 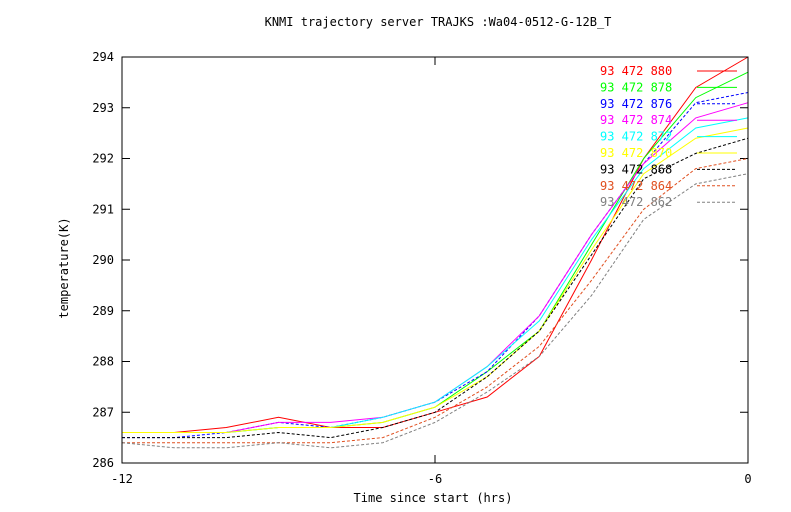 I want to click on legend-label: 93 472 874, so click(x=636, y=120).